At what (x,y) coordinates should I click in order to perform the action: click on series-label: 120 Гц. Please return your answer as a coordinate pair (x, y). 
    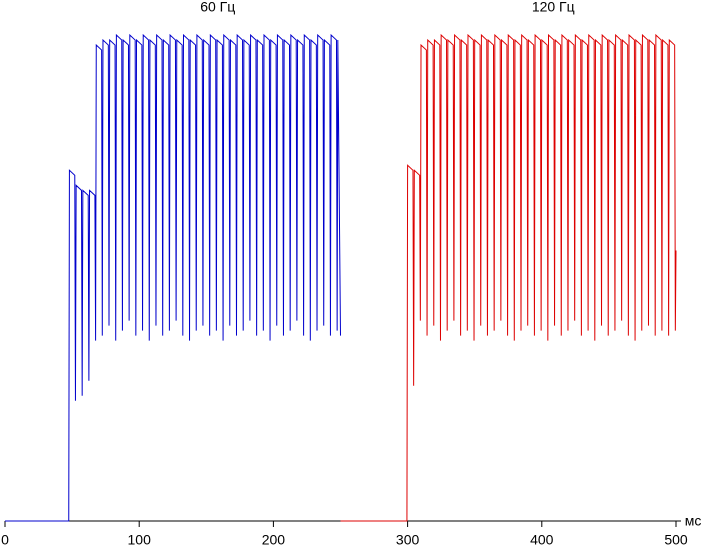
    Looking at the image, I should click on (553, 7).